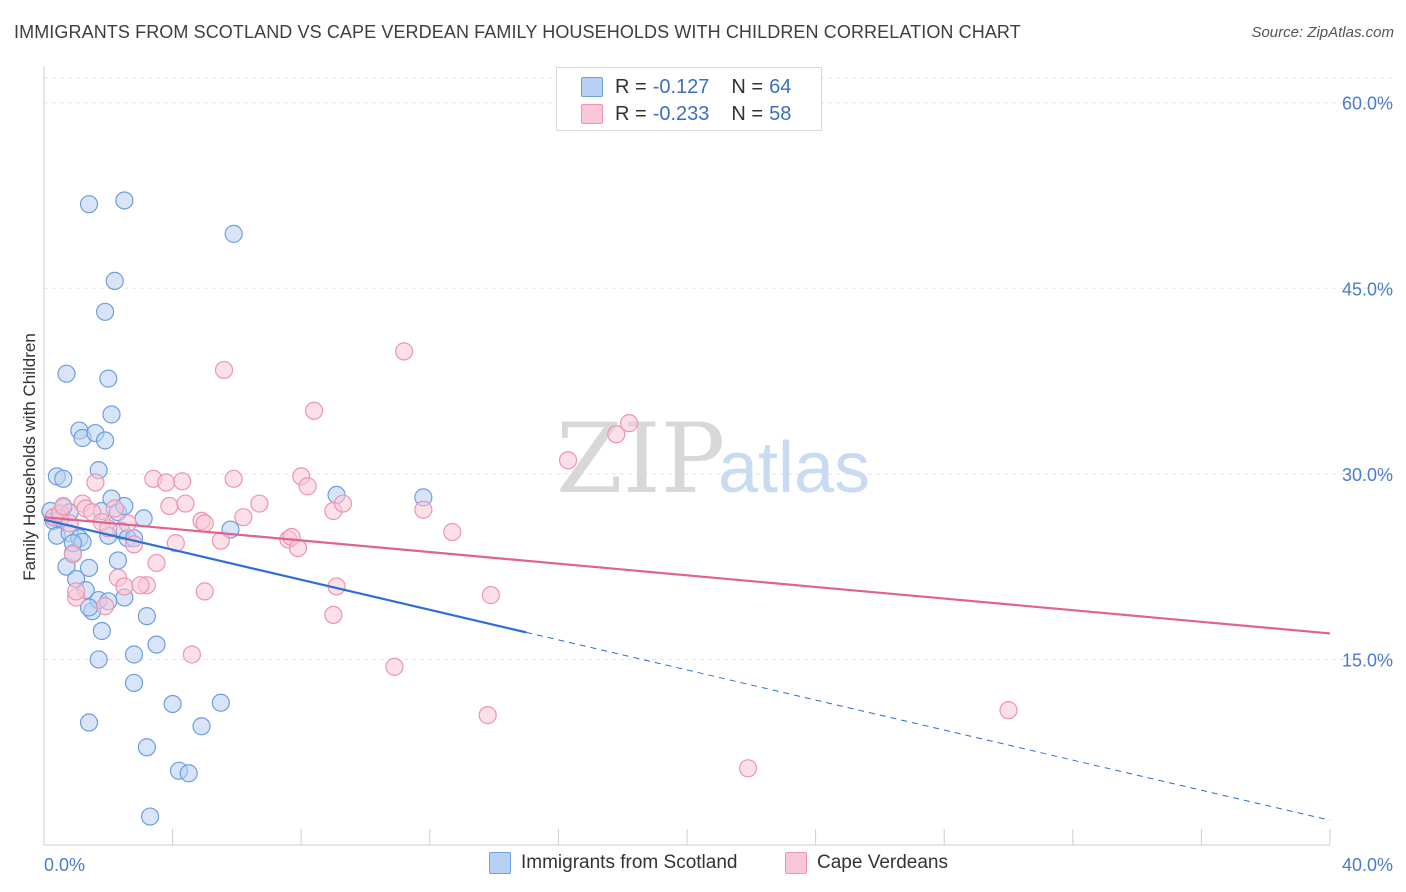 The height and width of the screenshot is (892, 1406). Describe the element at coordinates (687, 575) in the screenshot. I see `cape-verdean-trend-line` at that location.